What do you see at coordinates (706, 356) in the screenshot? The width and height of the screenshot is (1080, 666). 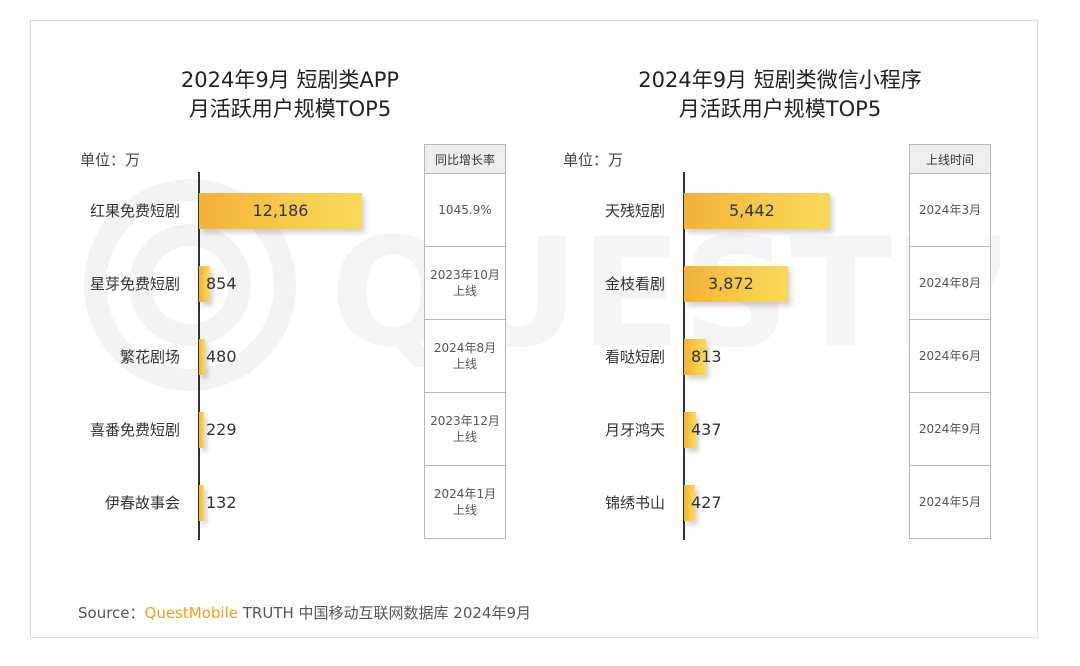 I see `value-label: 813` at bounding box center [706, 356].